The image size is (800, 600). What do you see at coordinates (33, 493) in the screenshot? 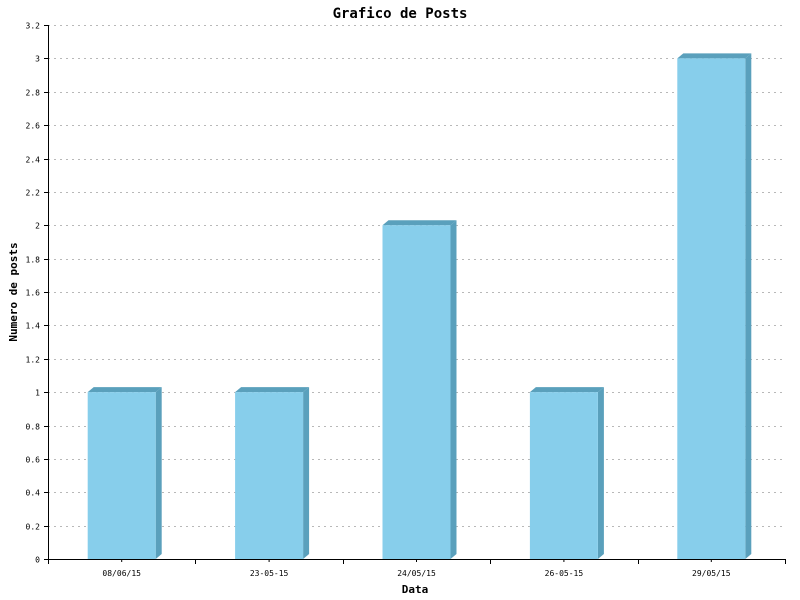
I see `y-tick-label: 0.4` at bounding box center [33, 493].